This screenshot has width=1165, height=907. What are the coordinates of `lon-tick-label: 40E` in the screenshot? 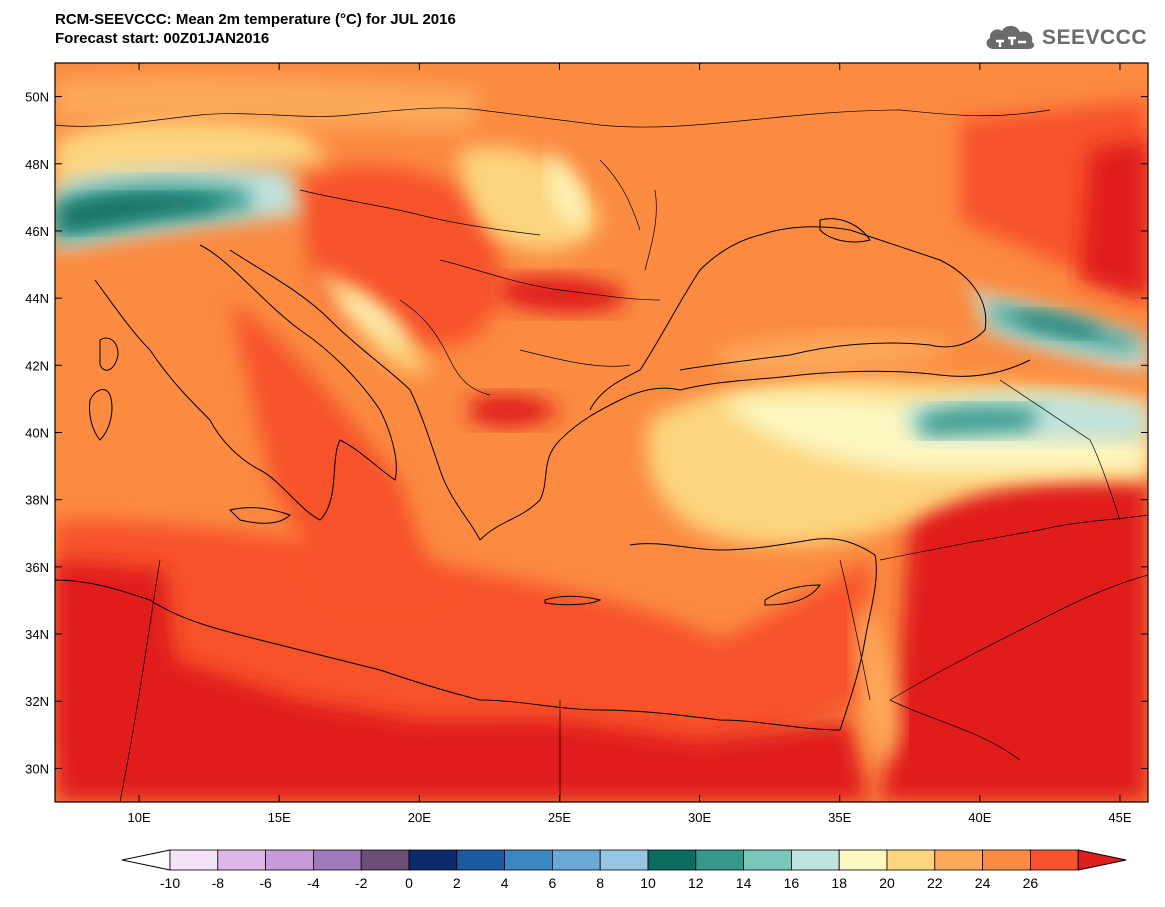 It's located at (979, 817).